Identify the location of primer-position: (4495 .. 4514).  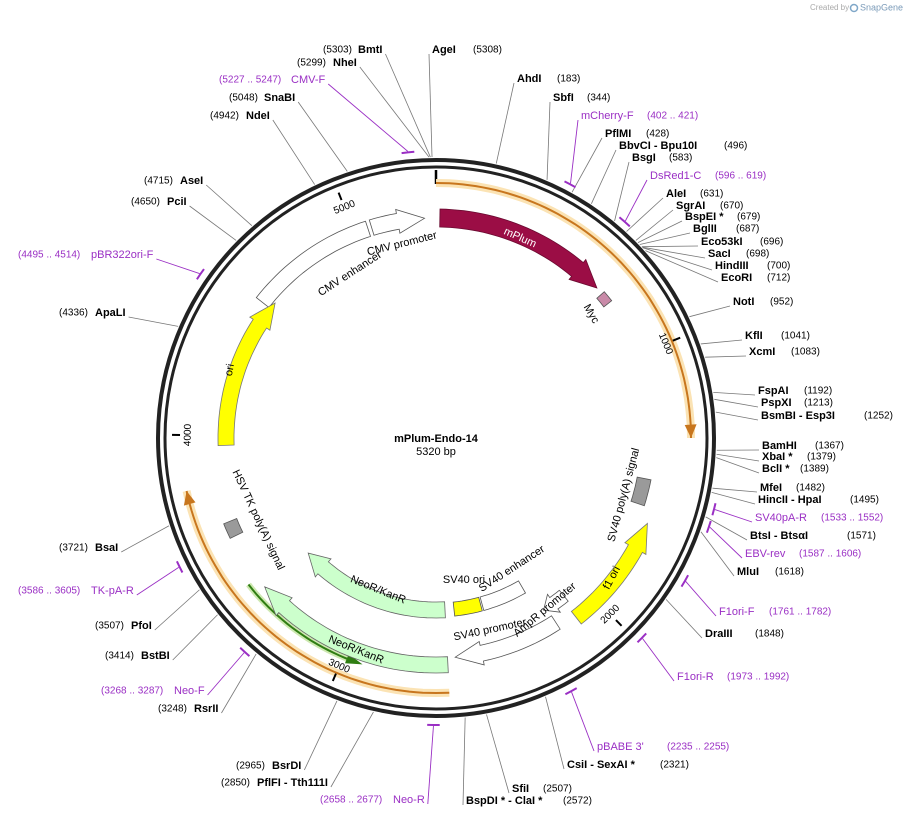
(49, 255).